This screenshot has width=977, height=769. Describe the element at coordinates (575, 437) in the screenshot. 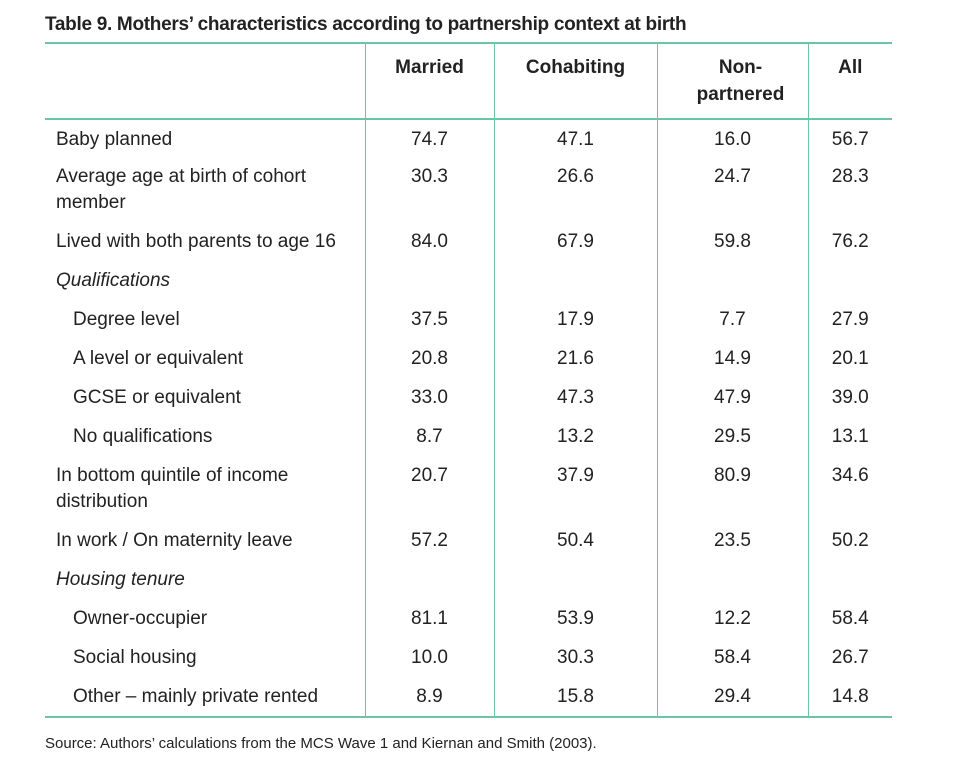

I see `cell-value: 13.2` at that location.